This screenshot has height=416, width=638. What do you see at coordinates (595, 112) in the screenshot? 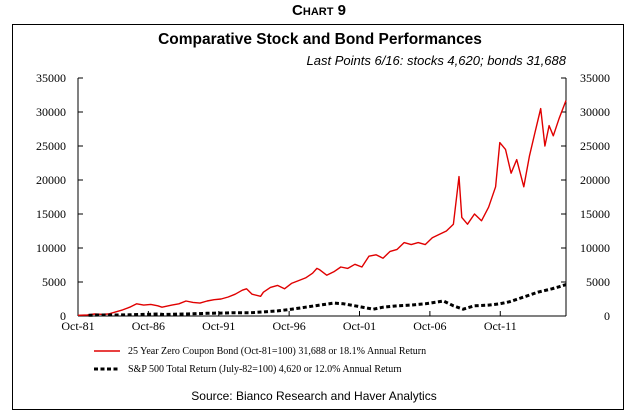
I see `y-tick-label-right: 30000` at bounding box center [595, 112].